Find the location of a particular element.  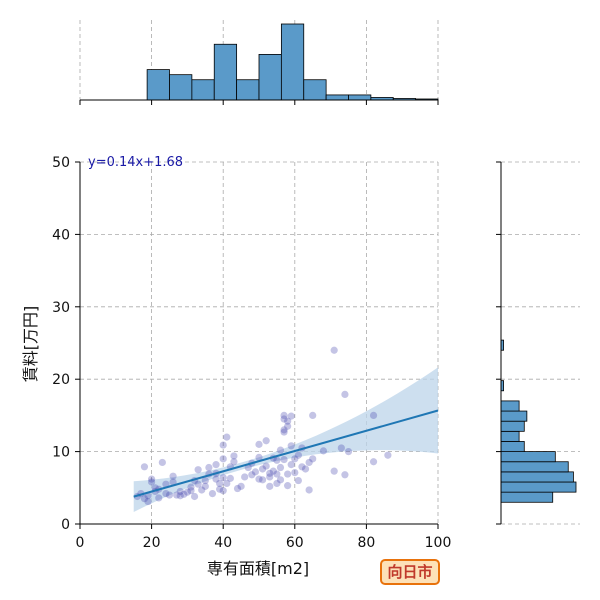

right-histogram is located at coordinates (538, 421).